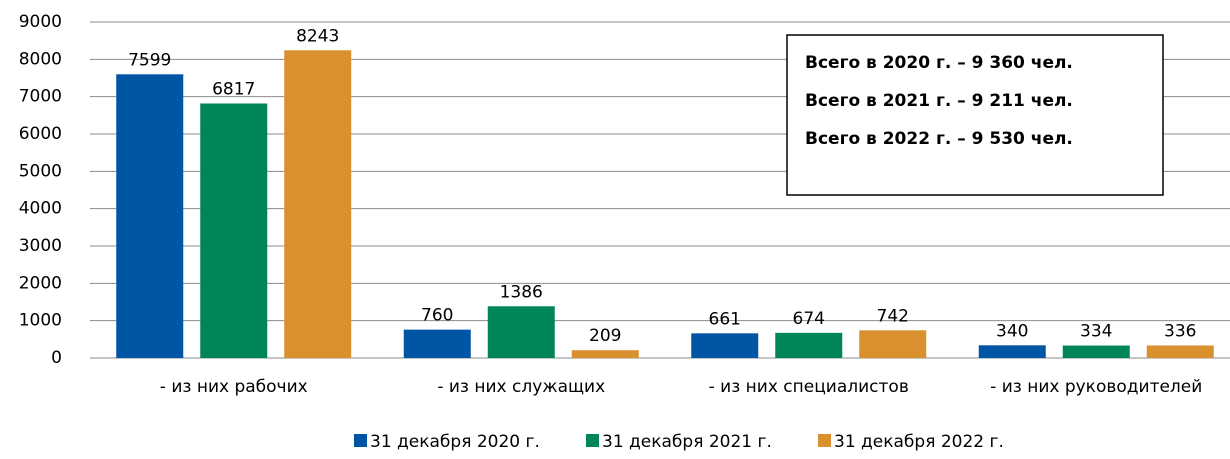  What do you see at coordinates (1012, 331) in the screenshot?
I see `data-label: 340` at bounding box center [1012, 331].